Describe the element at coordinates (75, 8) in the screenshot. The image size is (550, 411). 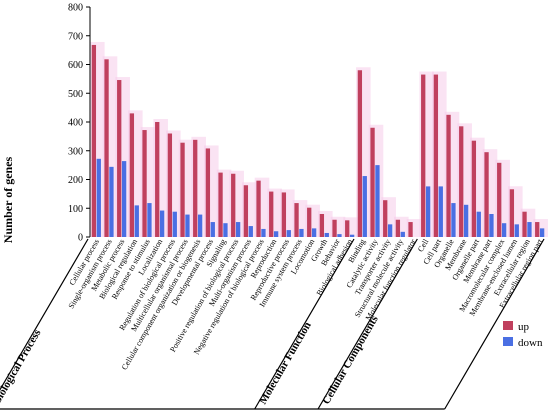
I see `y-tick-label: 800` at that location.